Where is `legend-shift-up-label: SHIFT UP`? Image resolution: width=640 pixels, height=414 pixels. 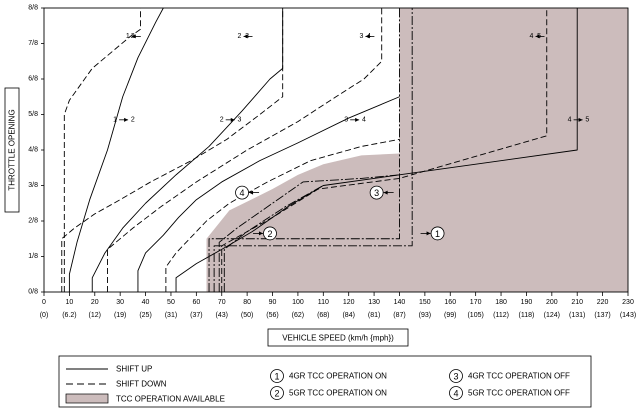 legend-shift-up-label: SHIFT UP is located at coordinates (134, 369).